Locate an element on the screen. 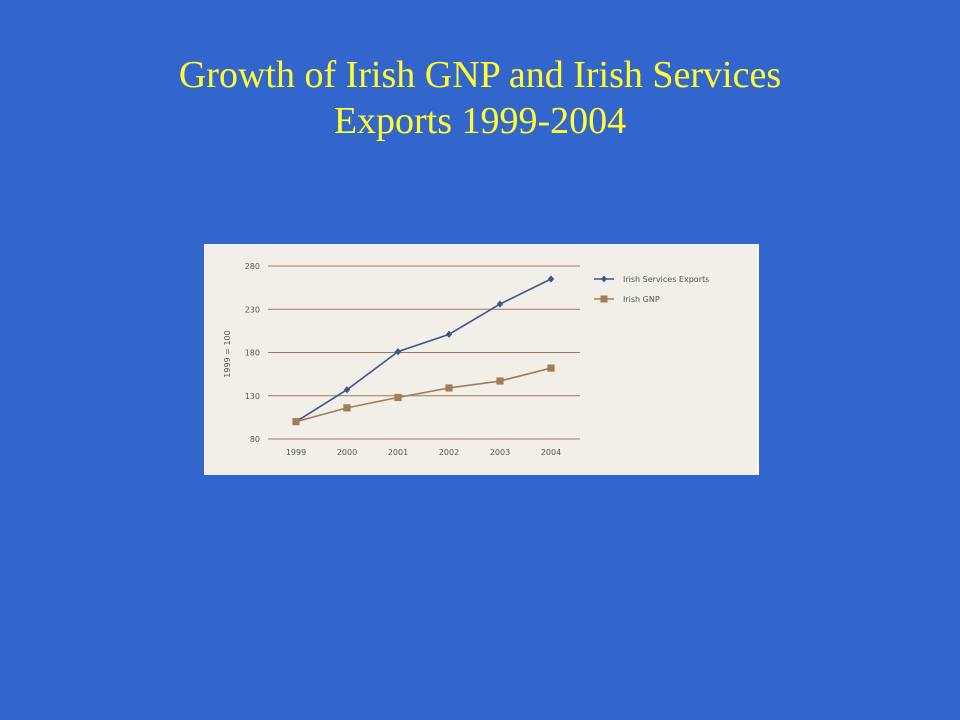 Image resolution: width=960 pixels, height=720 pixels. point-irish-gnp-2002 is located at coordinates (449, 388).